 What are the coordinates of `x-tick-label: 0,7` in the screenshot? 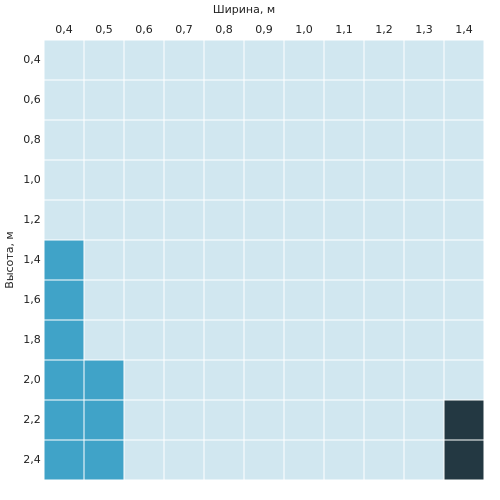 It's located at (184, 29).